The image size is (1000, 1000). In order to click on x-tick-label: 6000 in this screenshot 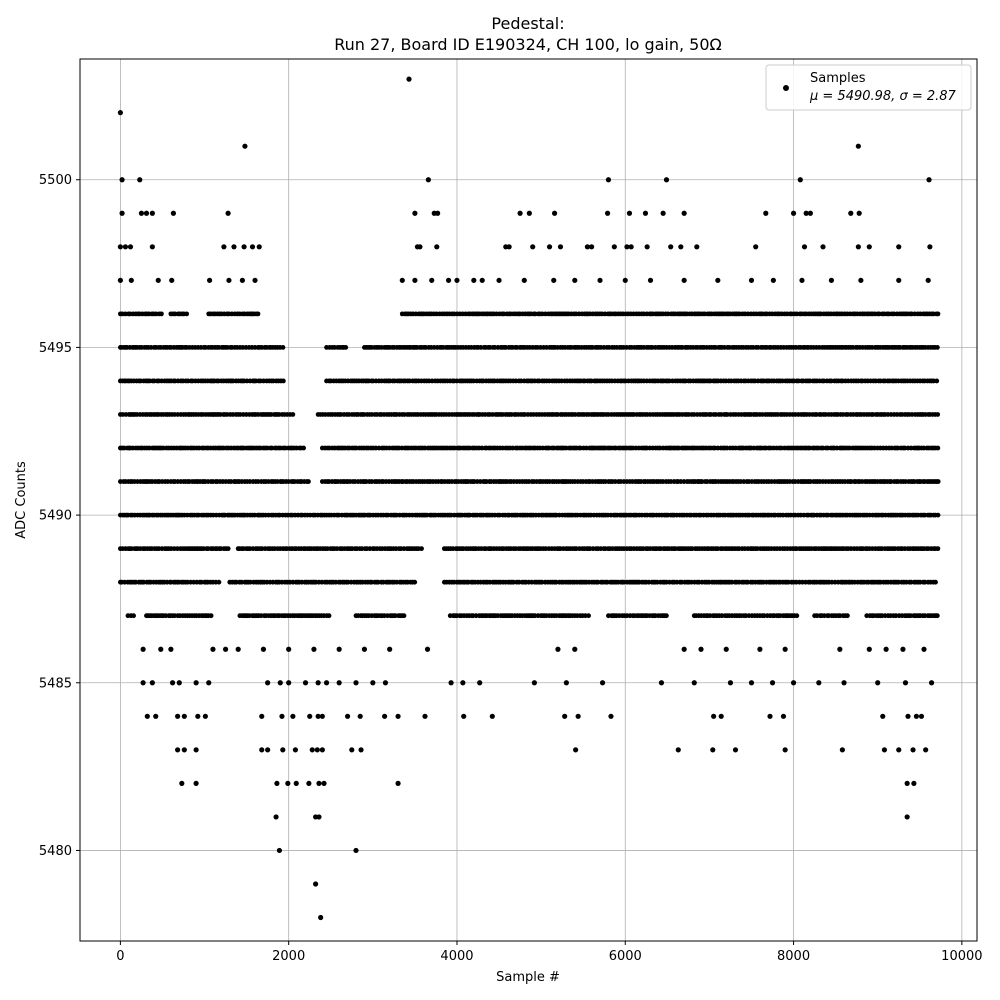, I will do `click(625, 956)`.